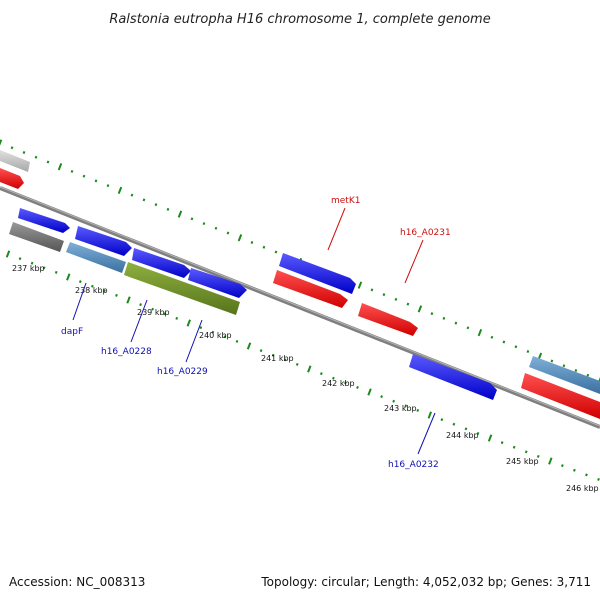 Image resolution: width=600 pixels, height=600 pixels. Describe the element at coordinates (413, 465) in the screenshot. I see `gene-label: h16_A0232` at that location.